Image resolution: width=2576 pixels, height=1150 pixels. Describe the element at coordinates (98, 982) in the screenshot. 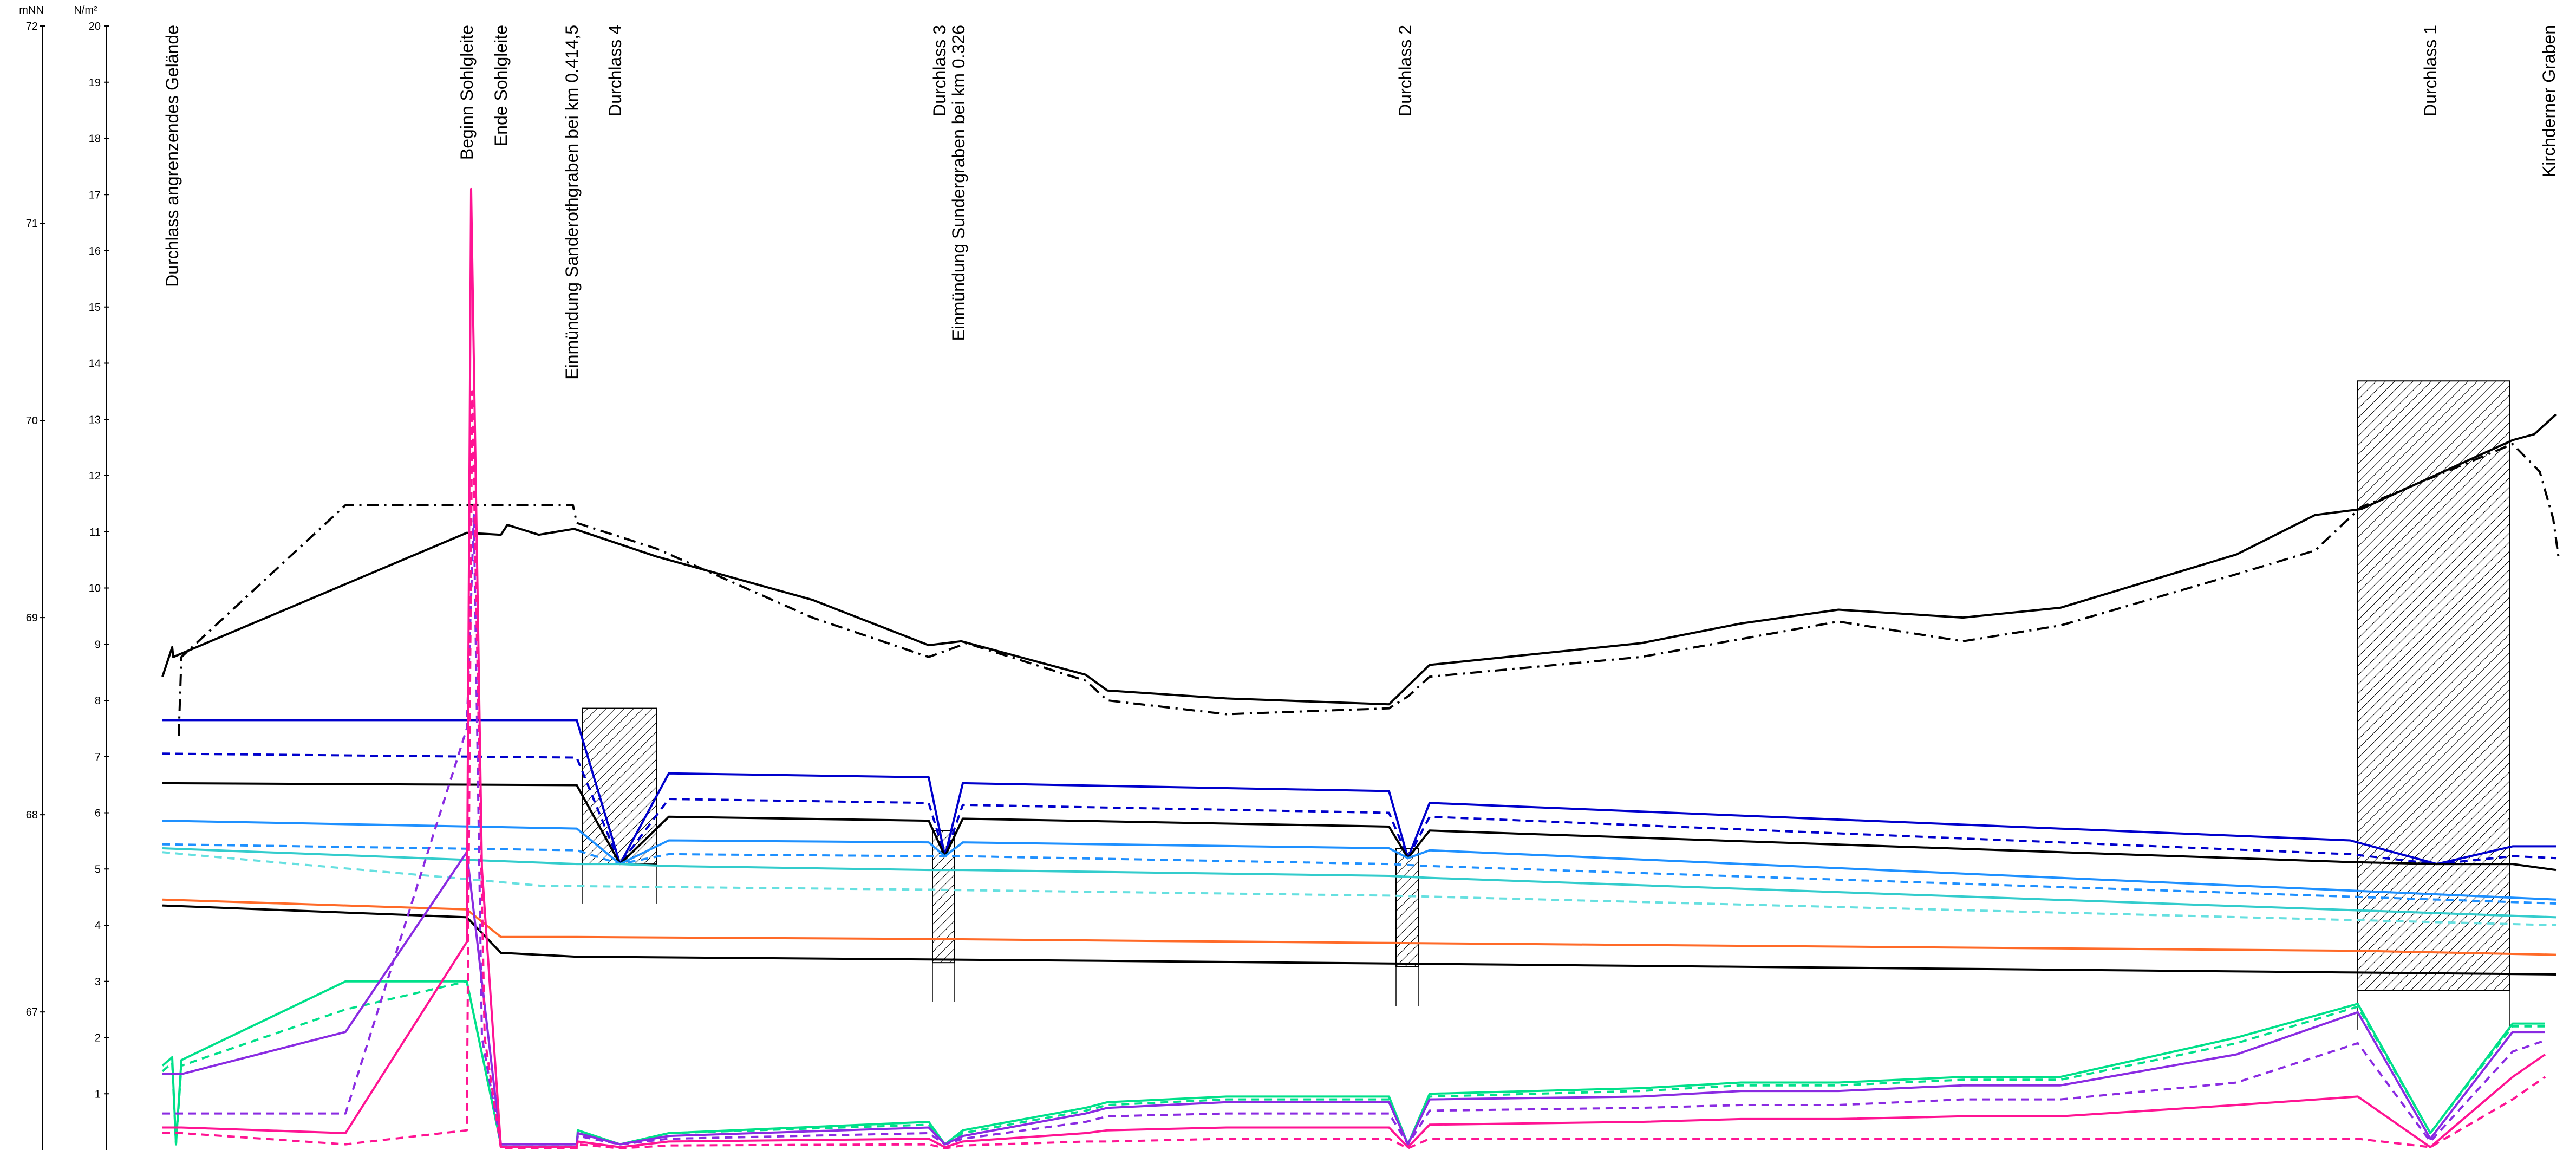

I see `right-tick-label: 3` at that location.